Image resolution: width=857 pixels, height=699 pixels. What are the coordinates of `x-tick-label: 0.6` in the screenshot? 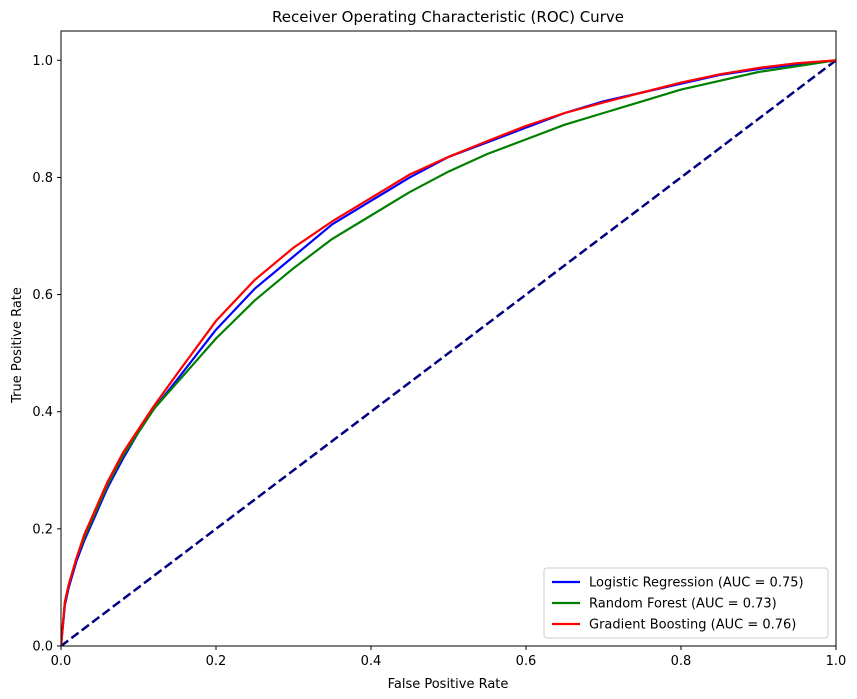 It's located at (526, 661).